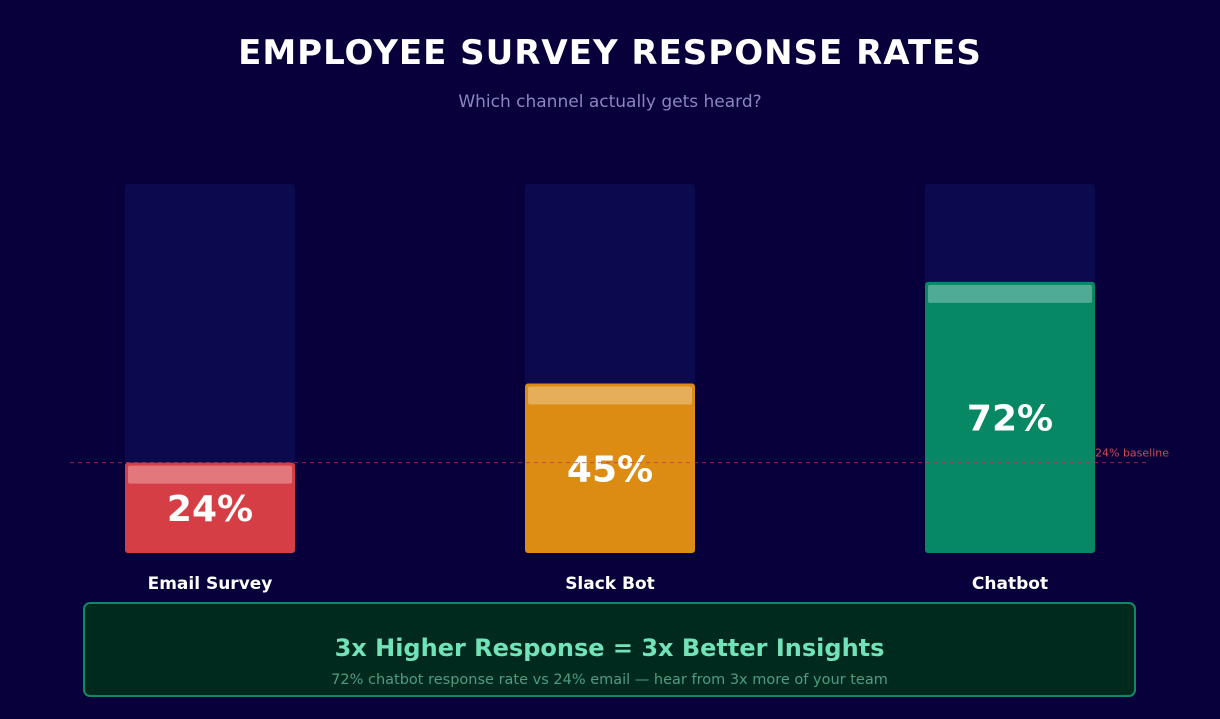 This screenshot has height=719, width=1220. I want to click on baseline-label: 24% baseline, so click(1132, 453).